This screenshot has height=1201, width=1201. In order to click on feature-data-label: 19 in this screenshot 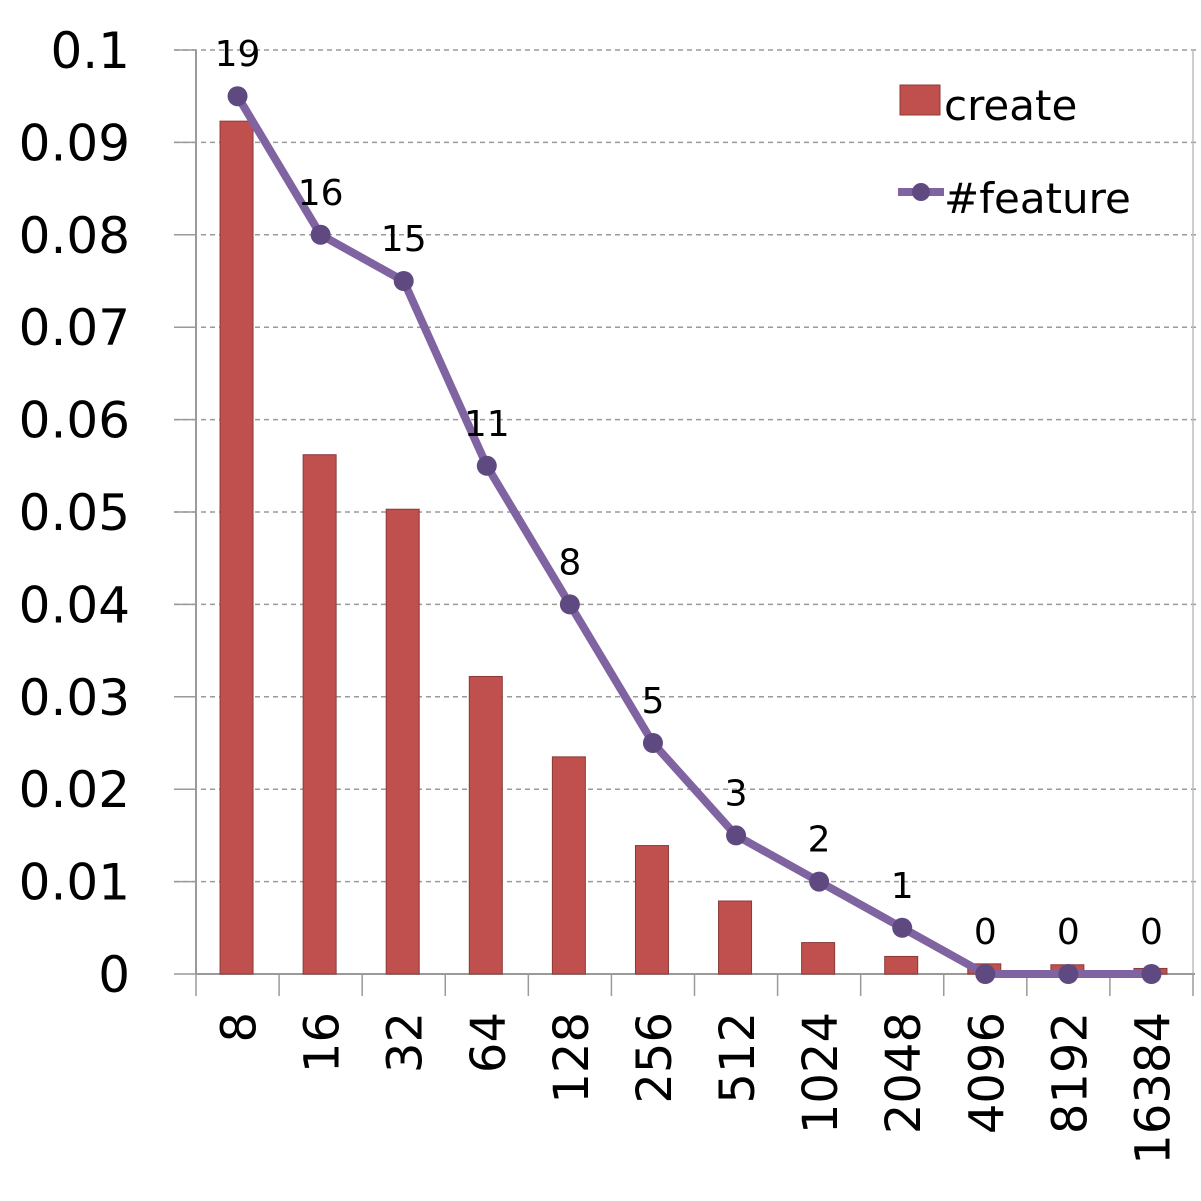, I will do `click(238, 54)`.